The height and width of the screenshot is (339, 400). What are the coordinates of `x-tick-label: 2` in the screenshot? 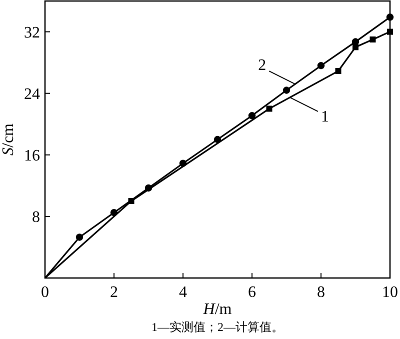 It's located at (114, 292).